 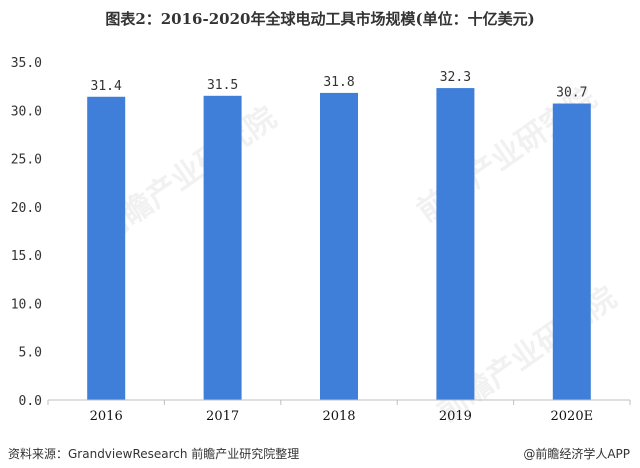 What do you see at coordinates (30, 353) in the screenshot?
I see `y-tick-label: 5.0` at bounding box center [30, 353].